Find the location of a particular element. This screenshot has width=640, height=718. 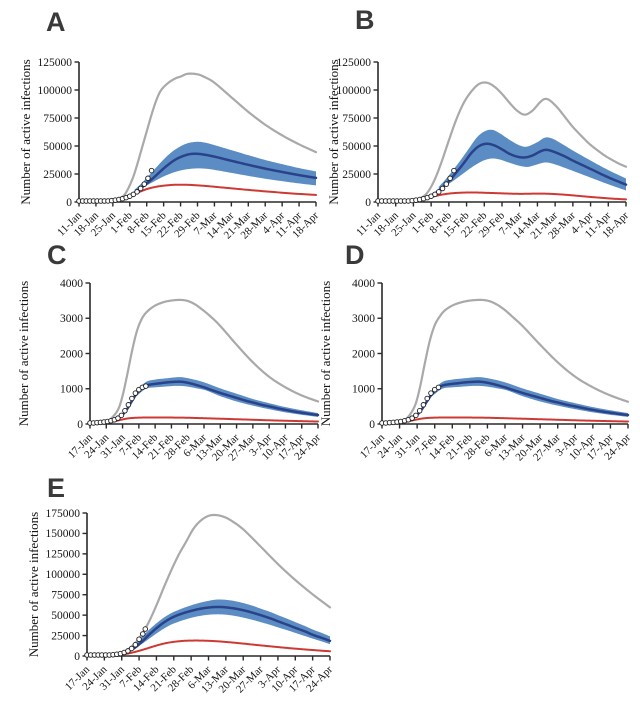

panel-letter: A is located at coordinates (56, 22).